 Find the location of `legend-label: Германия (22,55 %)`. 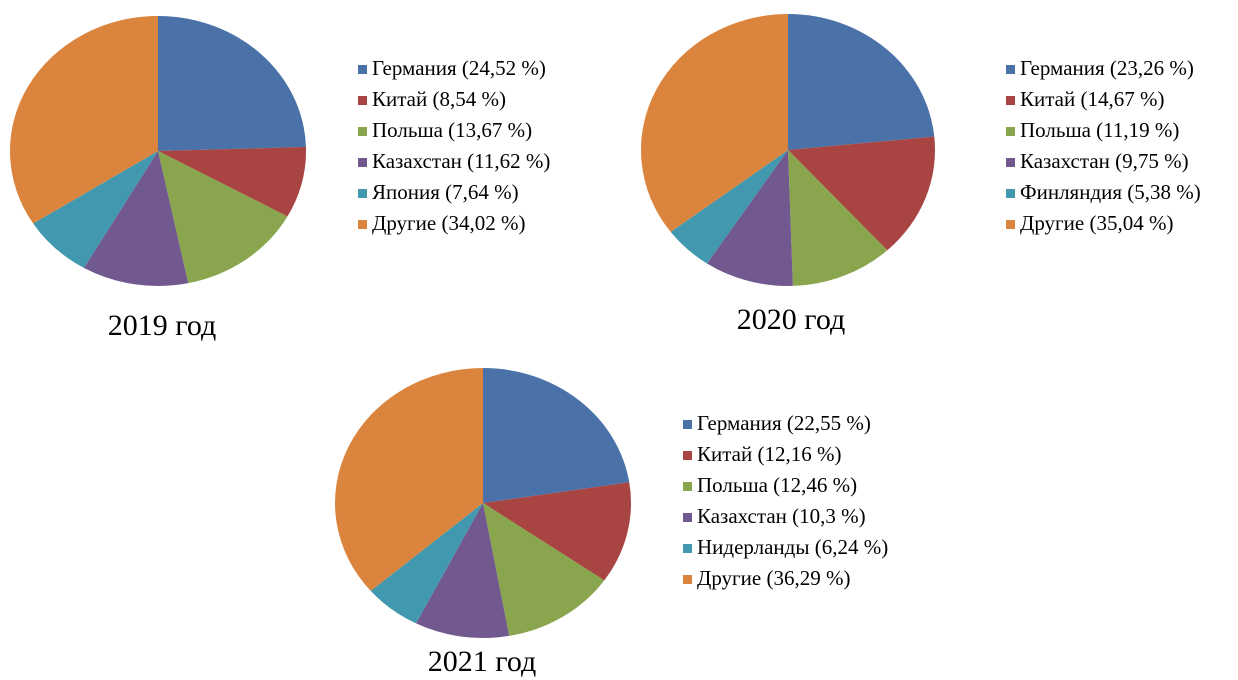

legend-label: Германия (22,55 %) is located at coordinates (784, 423).